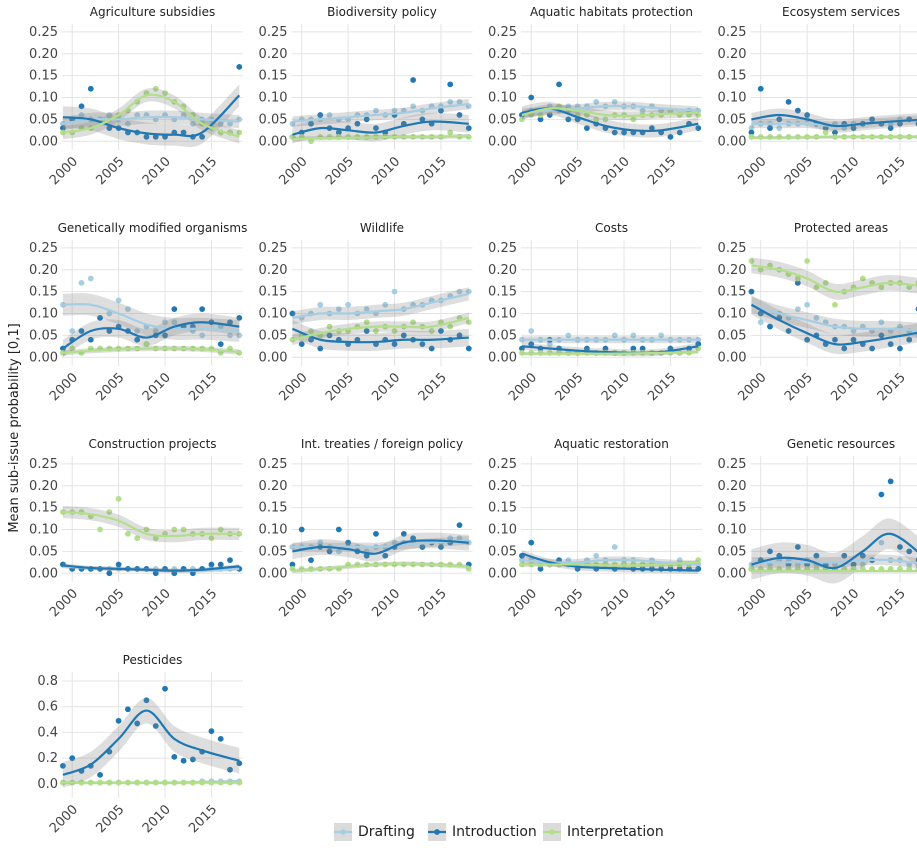 This screenshot has height=860, width=917. Describe the element at coordinates (662, 171) in the screenshot. I see `x-tick-label: 2015` at that location.